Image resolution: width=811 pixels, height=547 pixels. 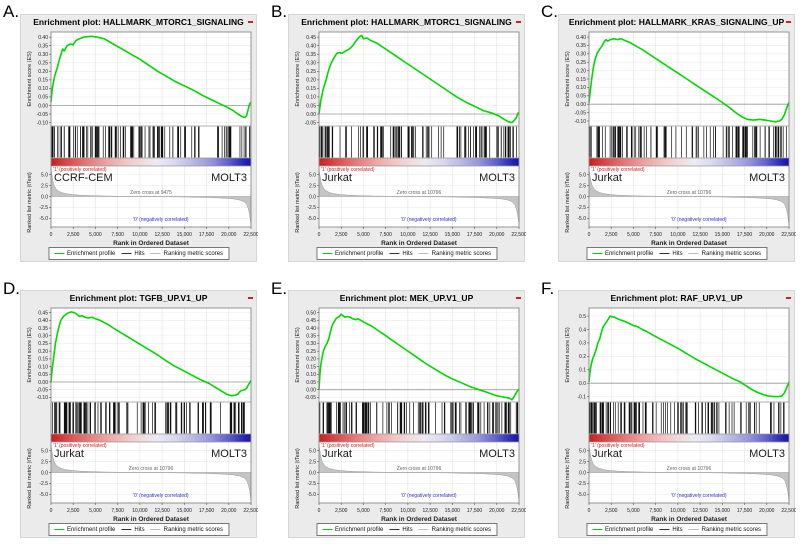 I want to click on svg-text: 0.45, so click(x=43, y=313).